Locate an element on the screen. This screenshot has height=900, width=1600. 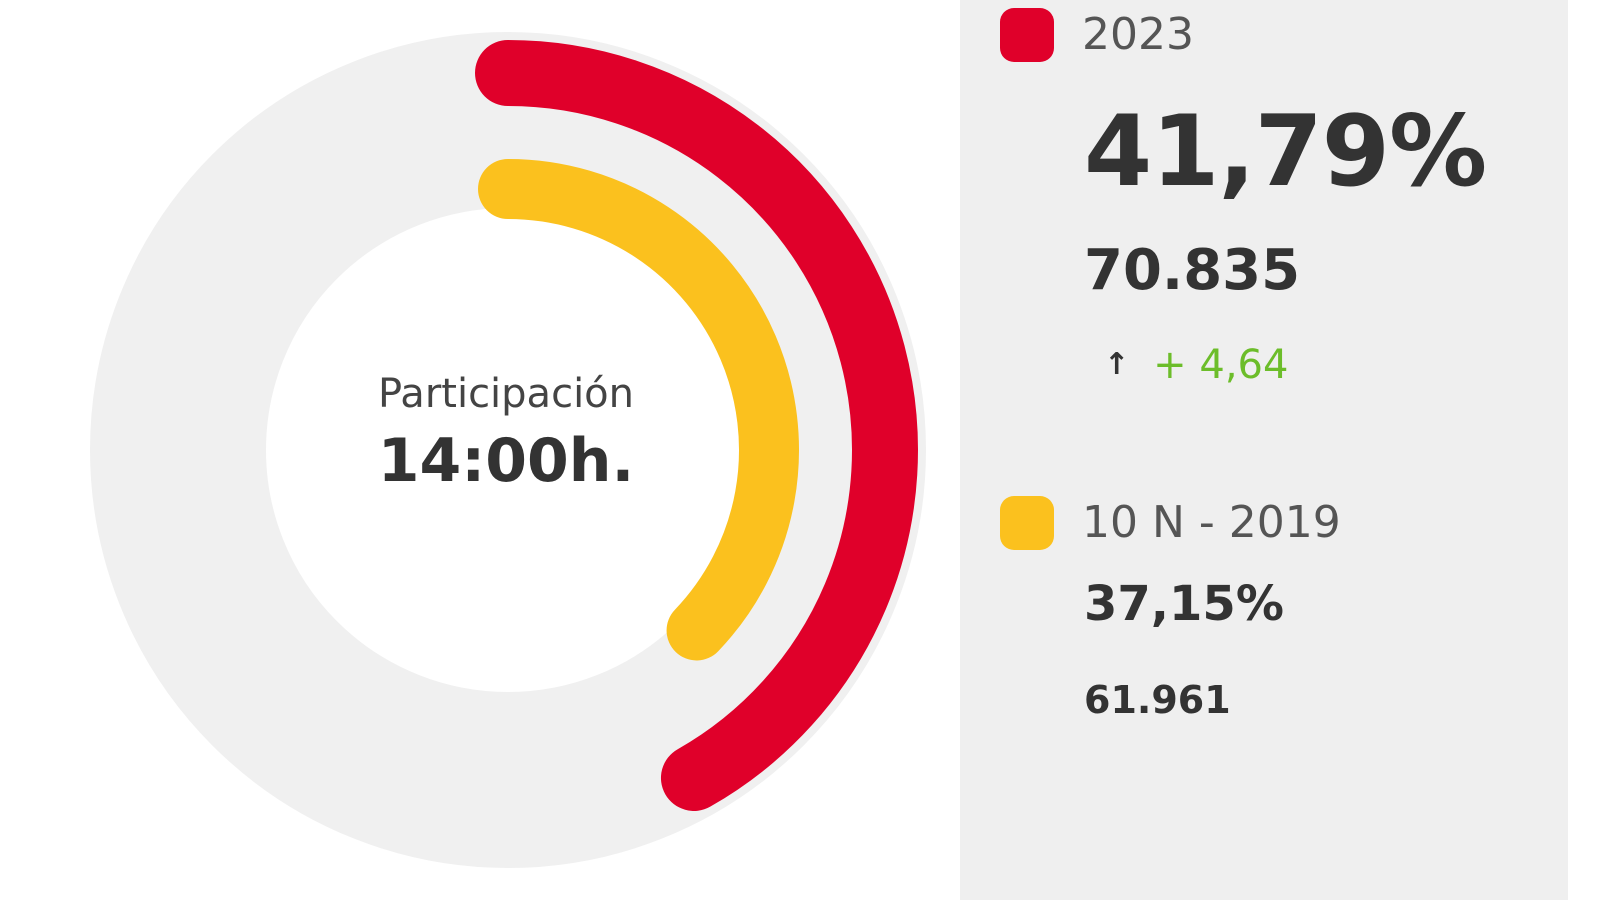
turnout-percent-2019: 37,15% is located at coordinates (1184, 604).